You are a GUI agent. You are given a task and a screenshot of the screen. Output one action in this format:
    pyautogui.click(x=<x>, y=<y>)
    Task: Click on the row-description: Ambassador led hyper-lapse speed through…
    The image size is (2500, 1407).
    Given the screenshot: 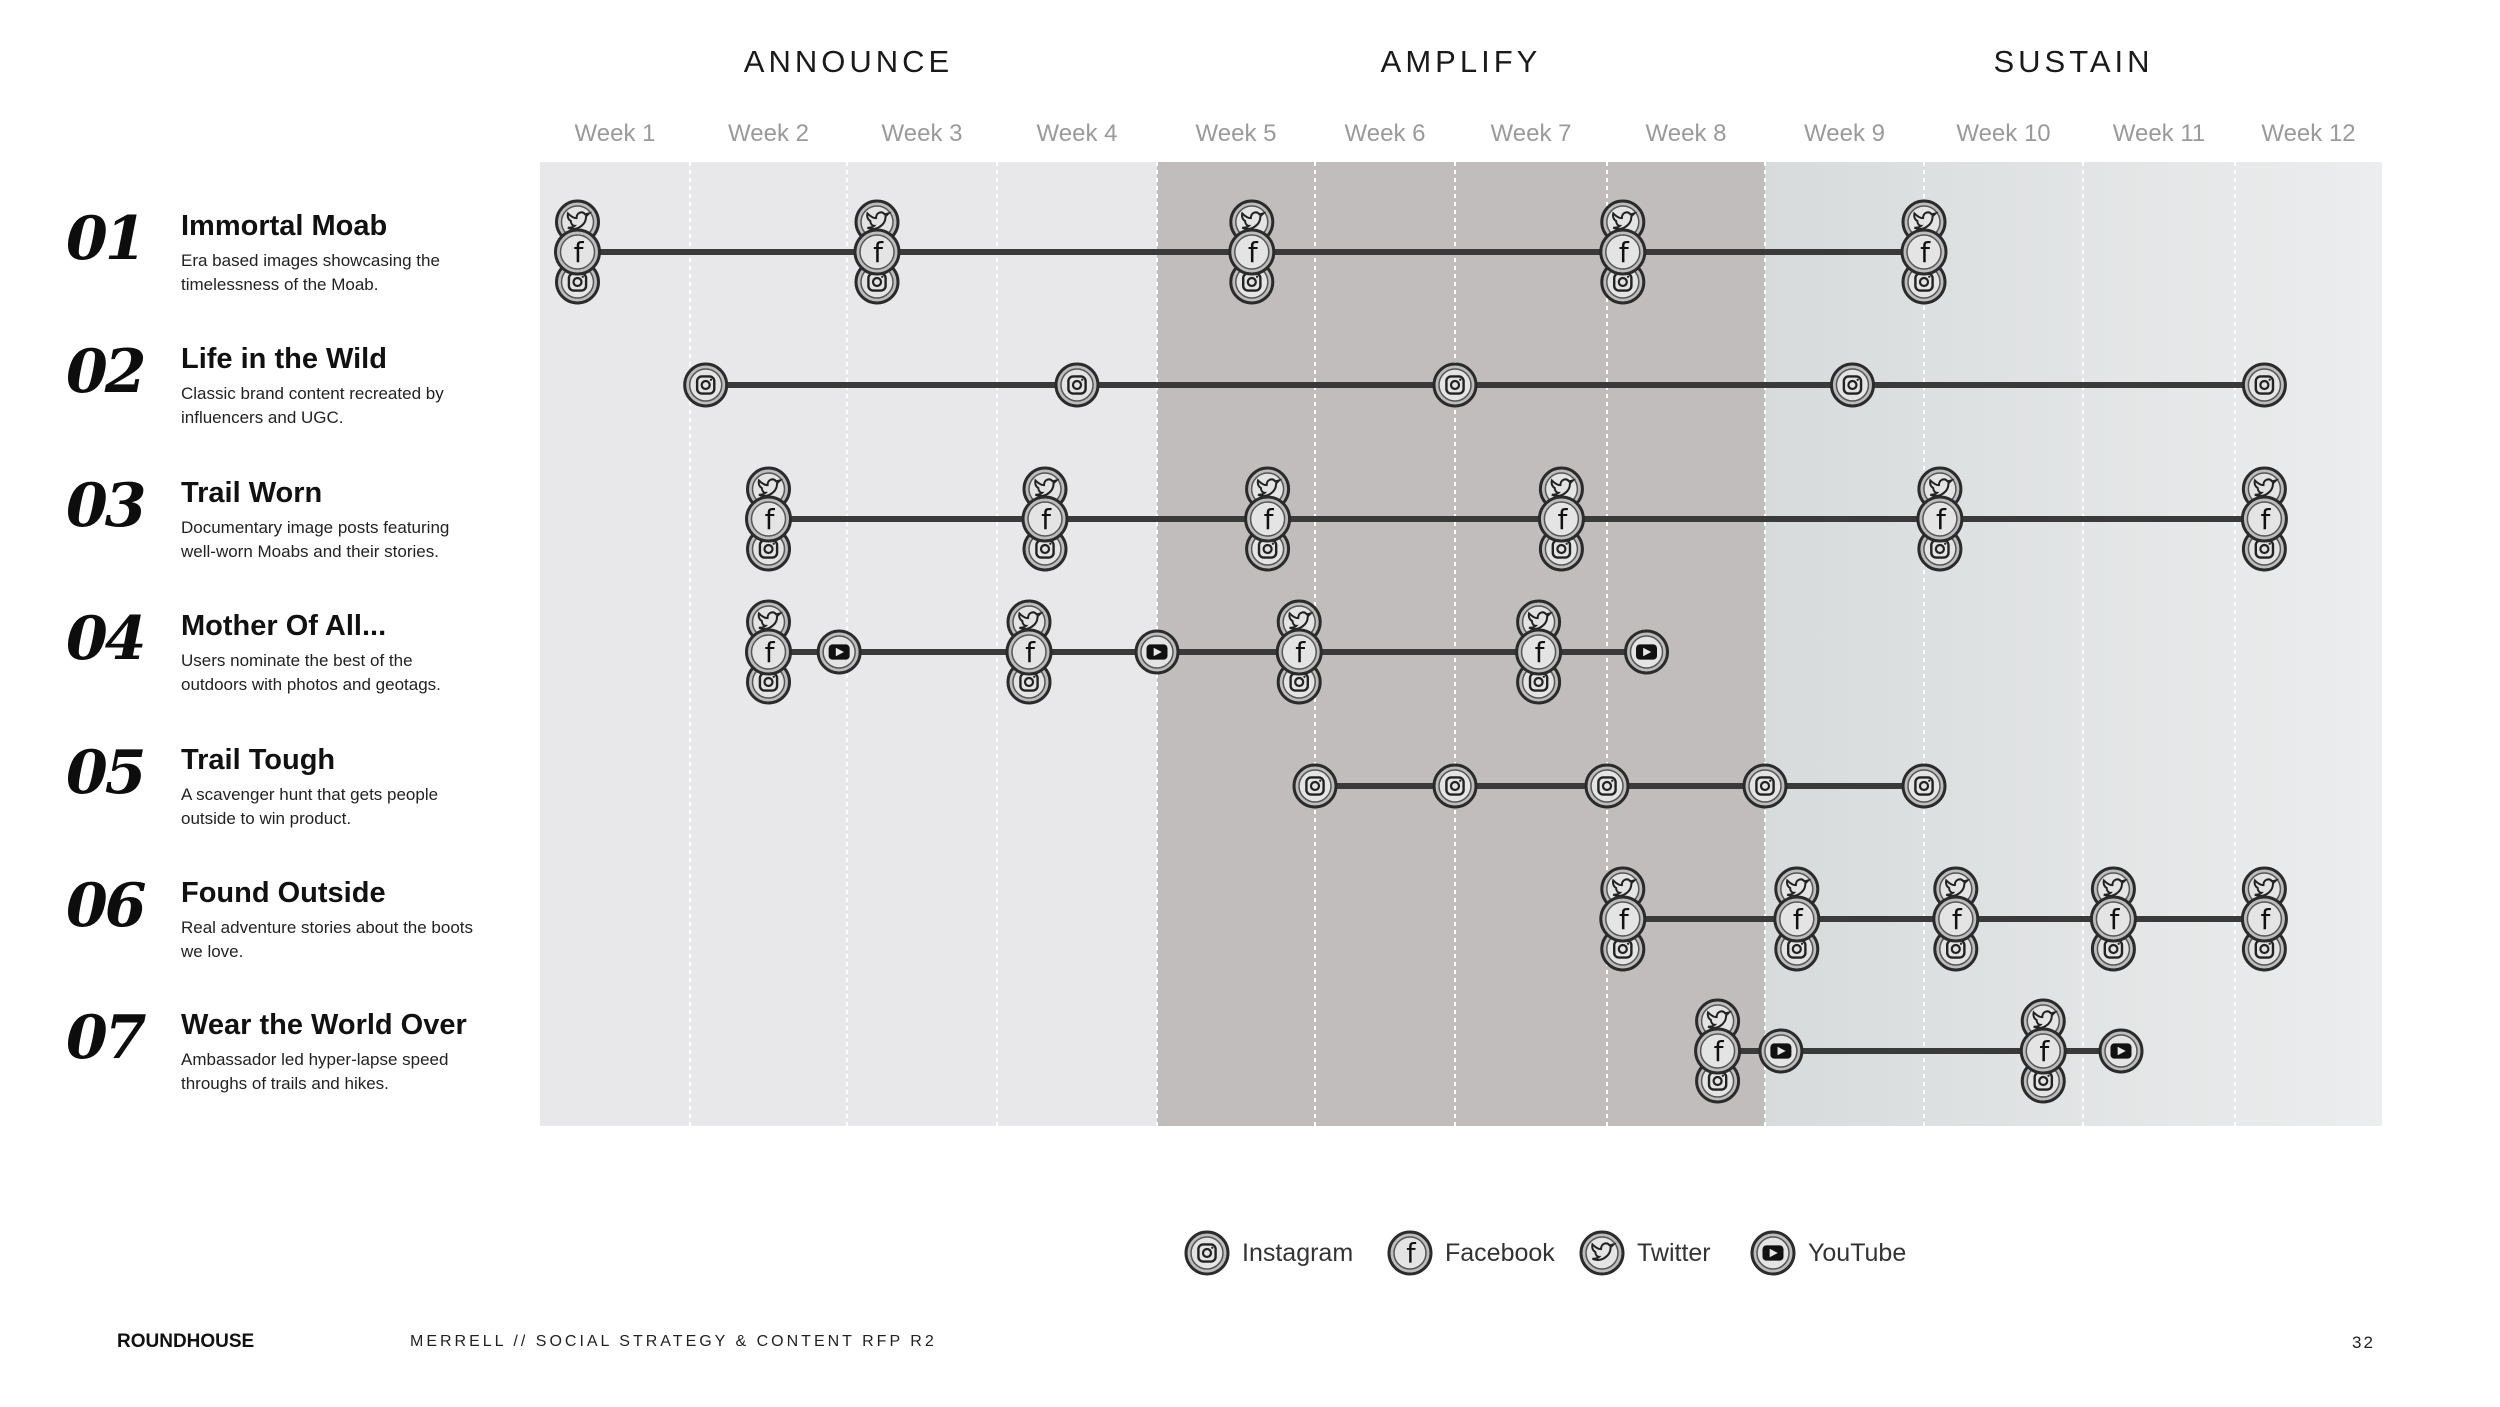 What is the action you would take?
    pyautogui.click(x=315, y=1071)
    